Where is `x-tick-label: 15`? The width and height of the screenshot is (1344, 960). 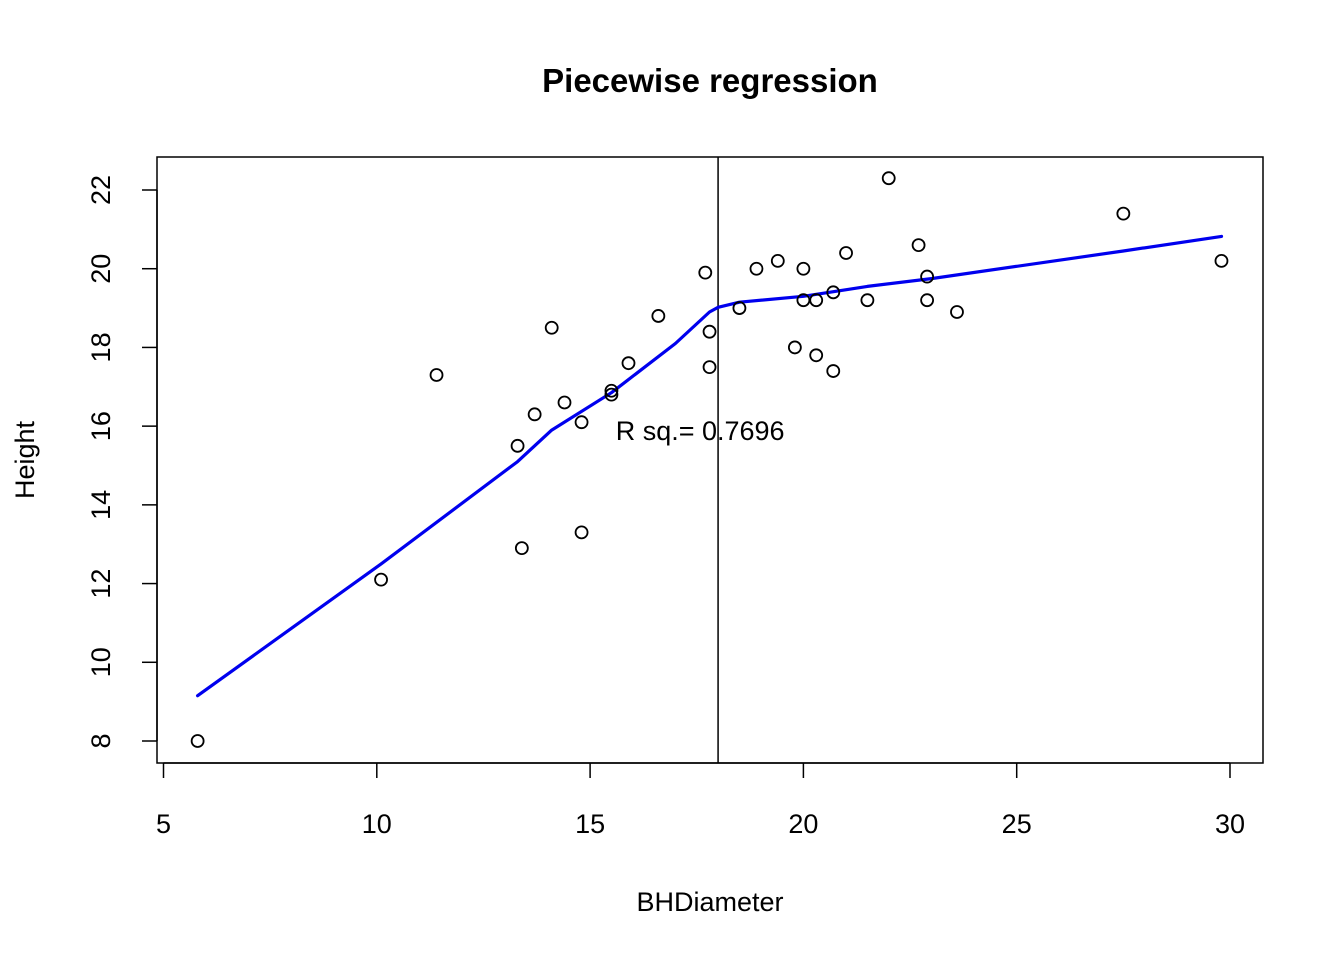
x-tick-label: 15 is located at coordinates (590, 824).